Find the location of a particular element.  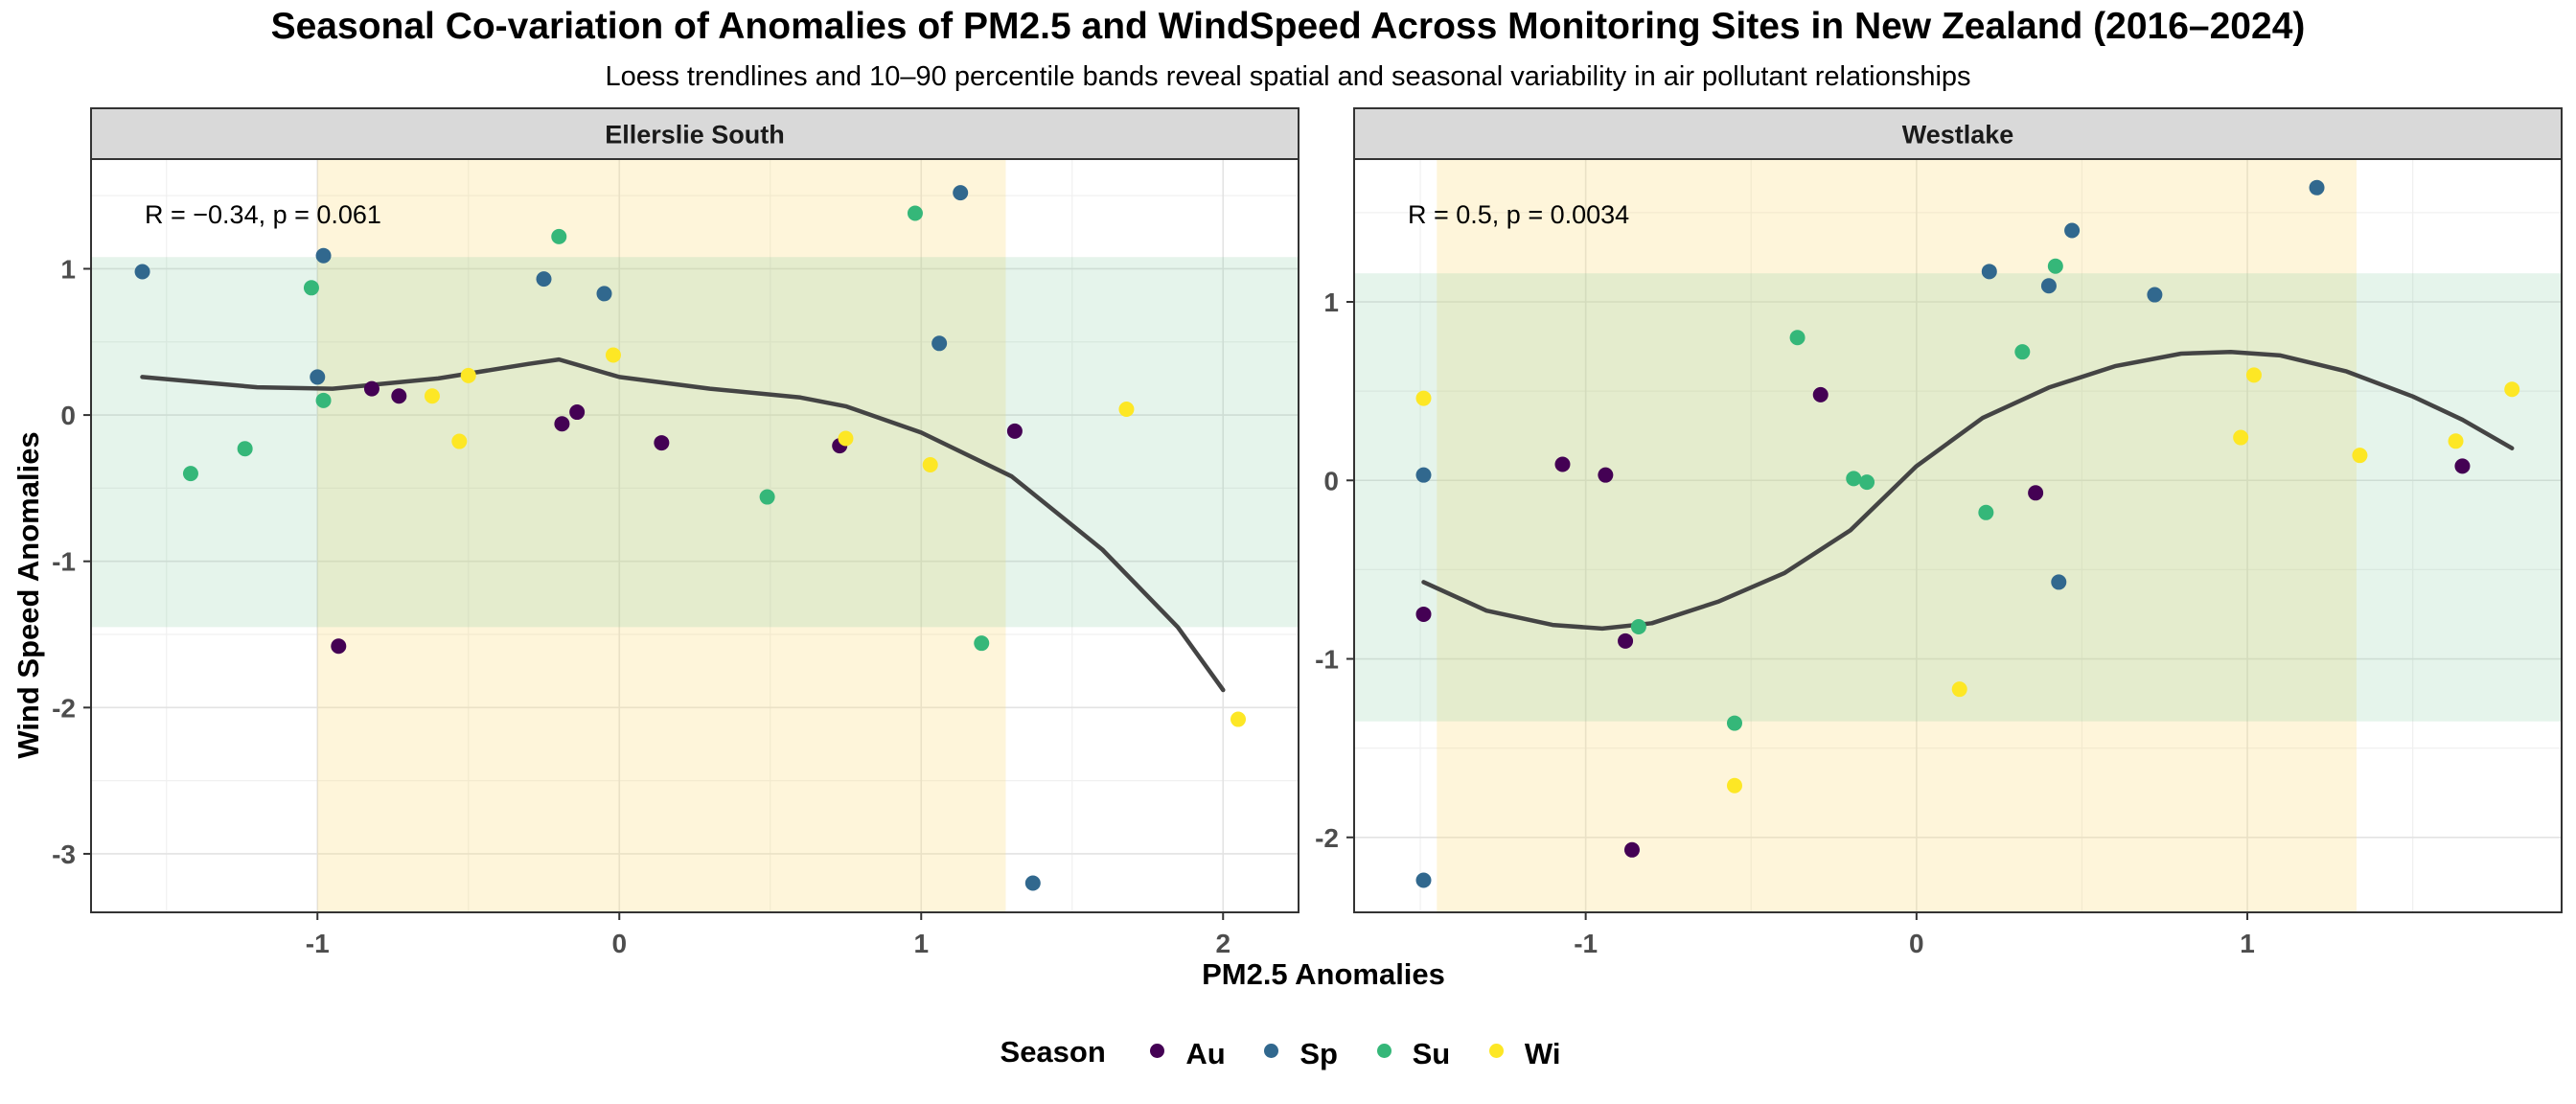

y-axis-label: Wind Speed Anomalies is located at coordinates (28, 594).